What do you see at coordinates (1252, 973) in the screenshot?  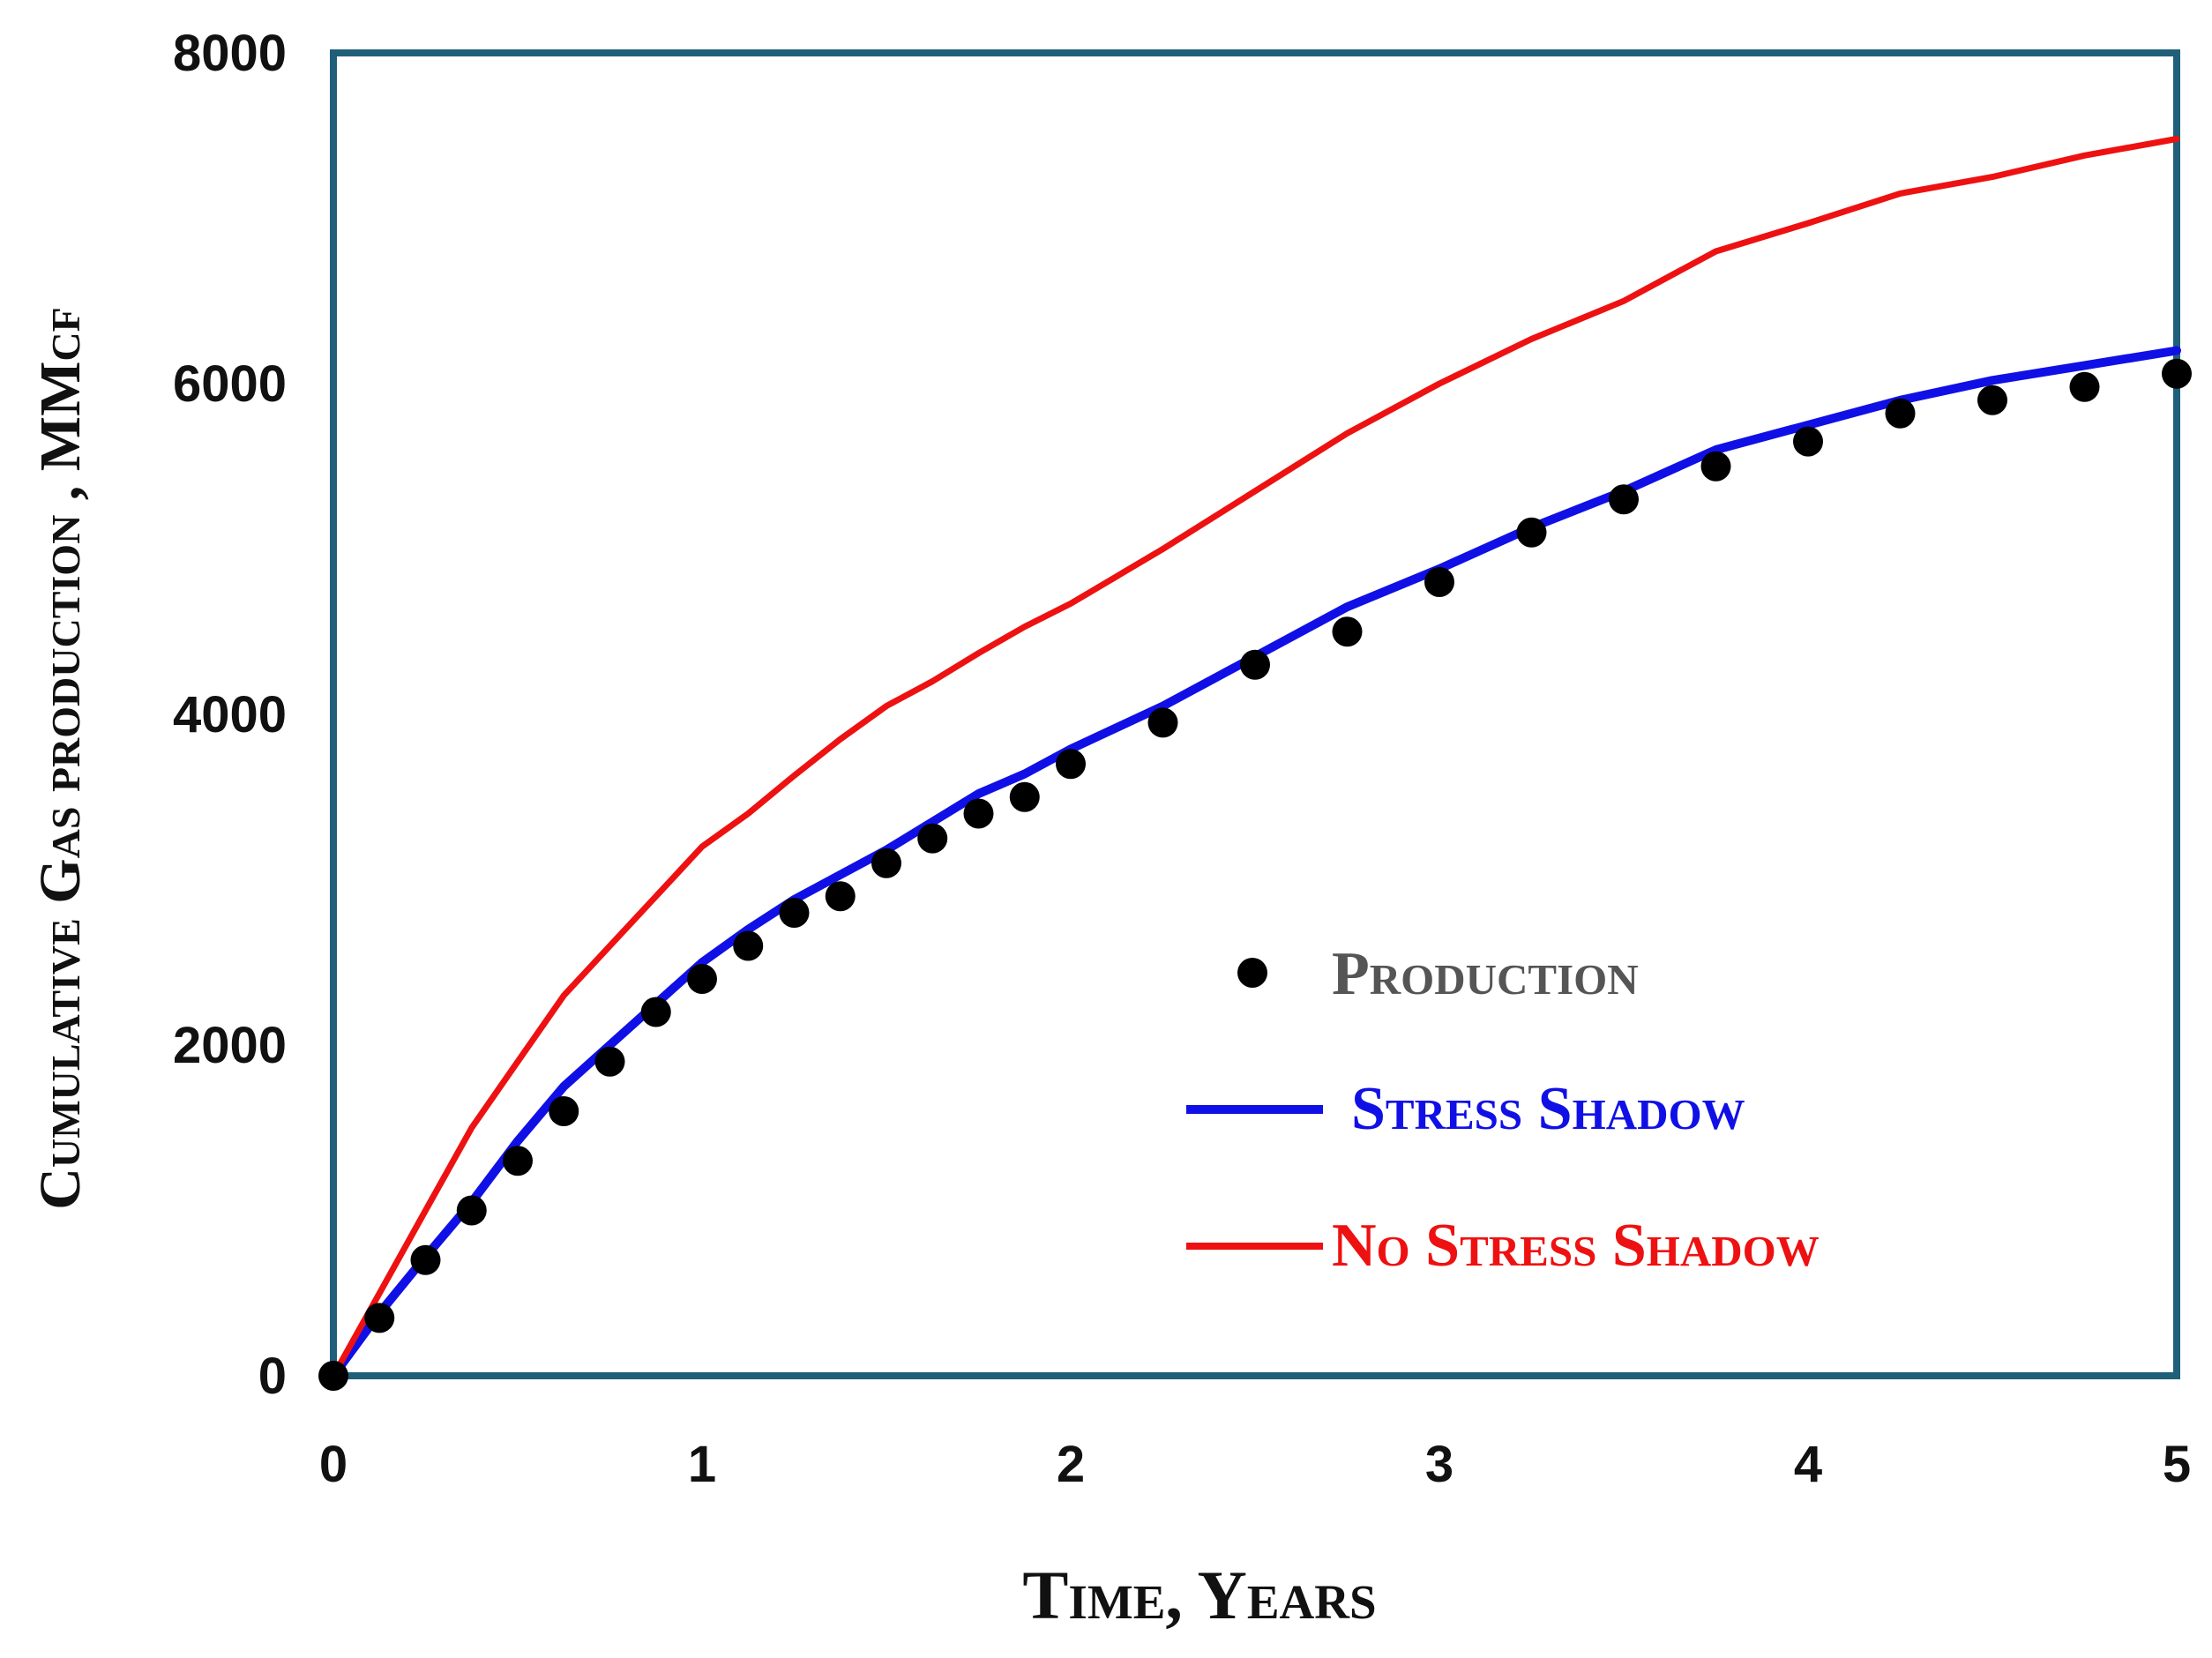 I see `legend-production-marker` at bounding box center [1252, 973].